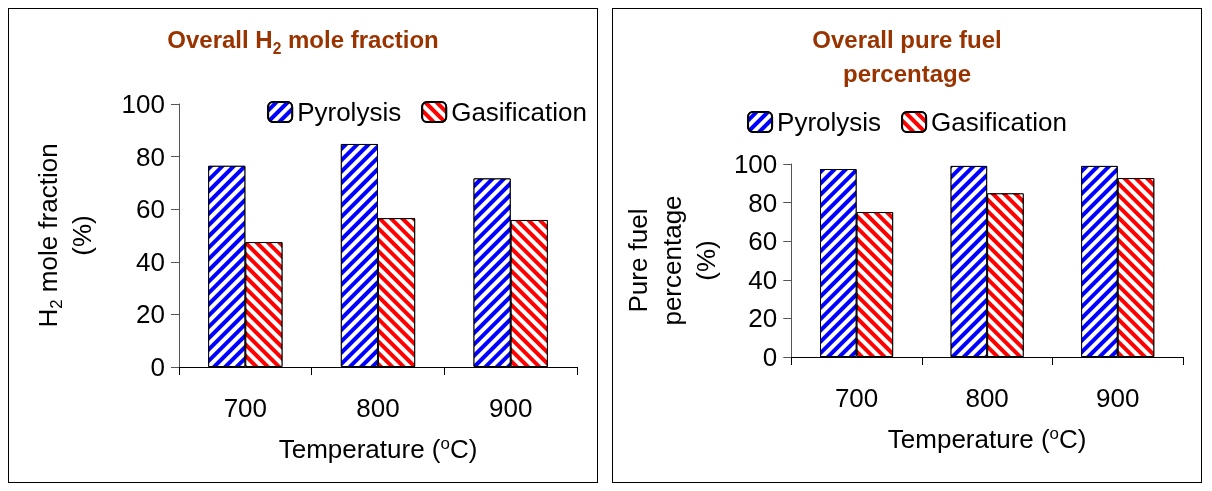 The width and height of the screenshot is (1212, 491). Describe the element at coordinates (672, 260) in the screenshot. I see `y-axis-title: Pure fuel percentage (%)` at that location.